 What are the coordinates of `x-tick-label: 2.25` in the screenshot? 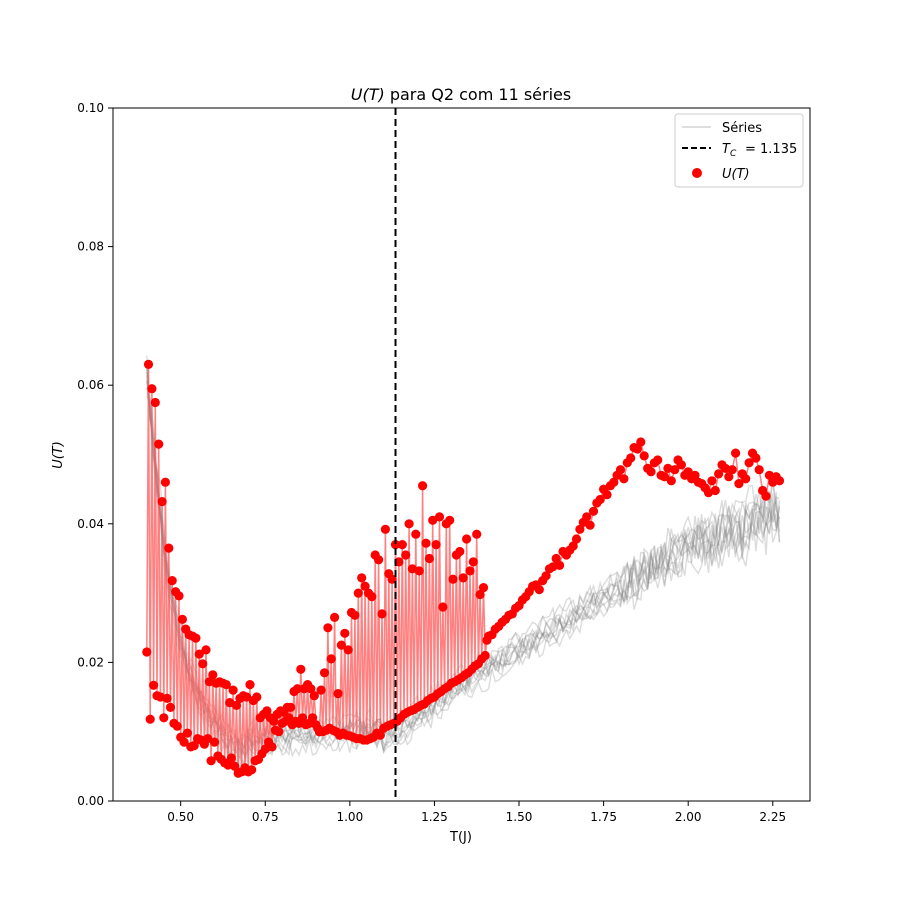 It's located at (772, 817).